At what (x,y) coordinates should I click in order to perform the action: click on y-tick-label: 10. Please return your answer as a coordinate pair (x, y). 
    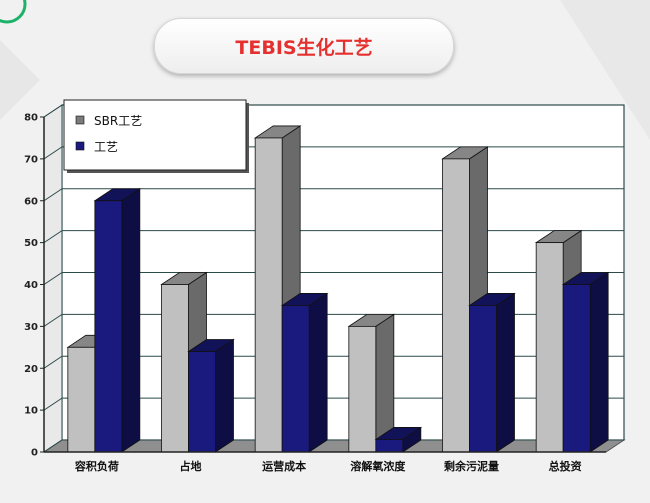
    Looking at the image, I should click on (31, 411).